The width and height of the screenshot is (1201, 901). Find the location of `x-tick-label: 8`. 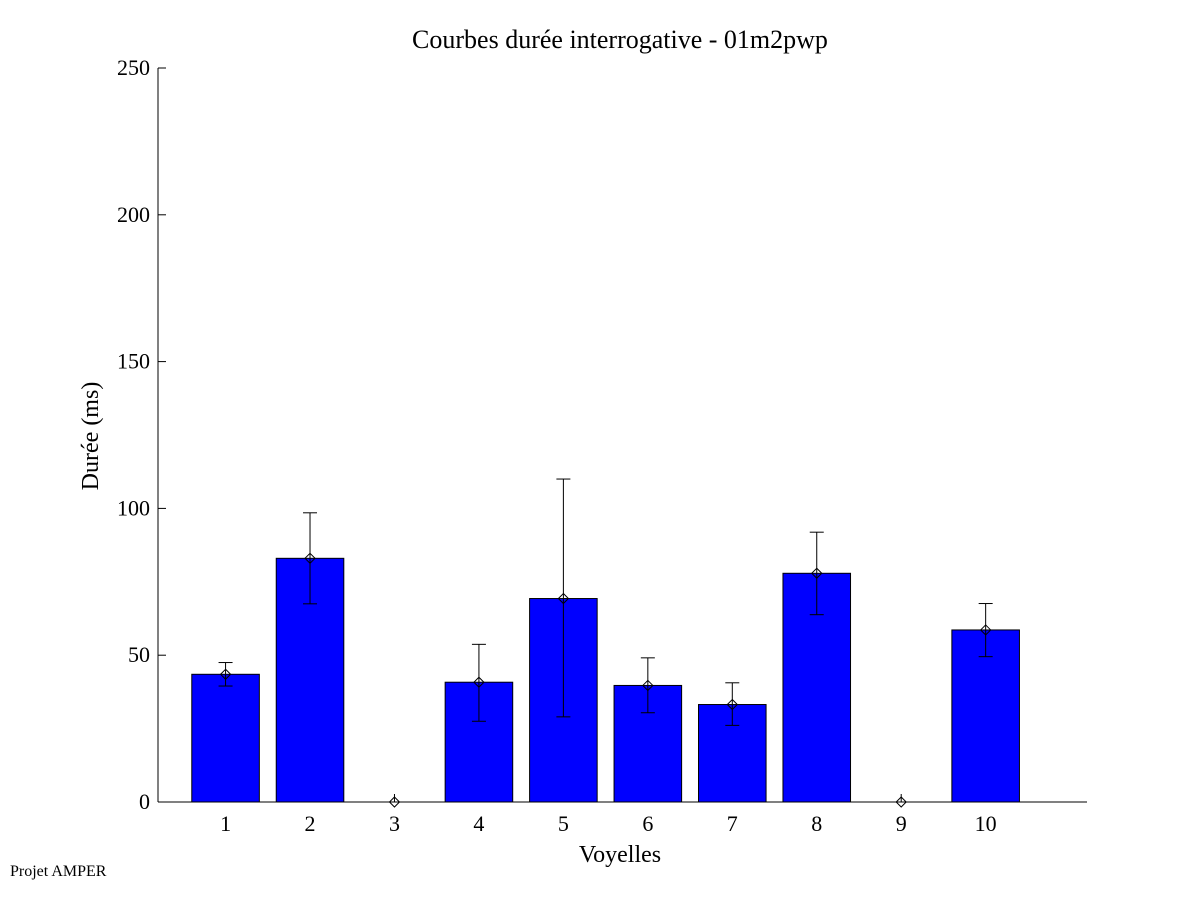

x-tick-label: 8 is located at coordinates (816, 823).